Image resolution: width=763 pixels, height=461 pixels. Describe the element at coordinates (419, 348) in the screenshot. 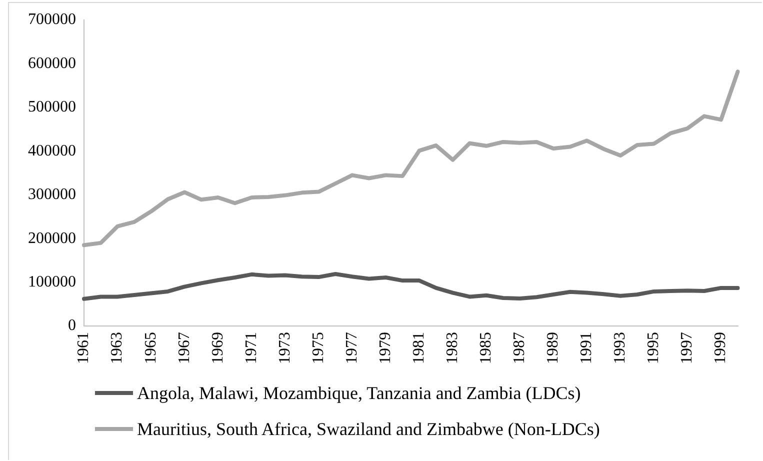

I see `x-tick-label: 1981` at that location.